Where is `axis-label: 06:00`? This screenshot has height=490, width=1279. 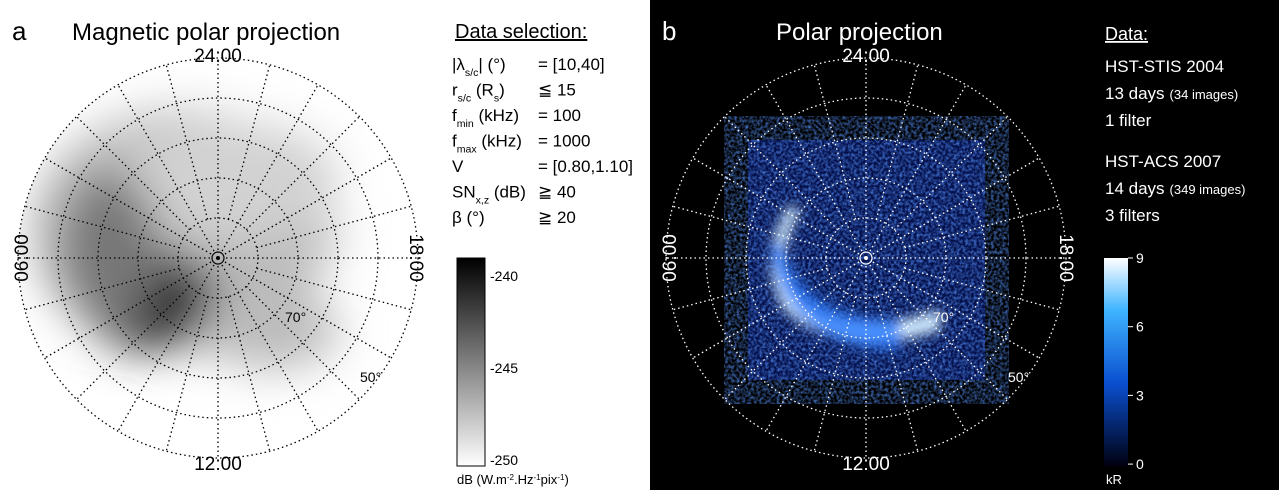 axis-label: 06:00 is located at coordinates (670, 258).